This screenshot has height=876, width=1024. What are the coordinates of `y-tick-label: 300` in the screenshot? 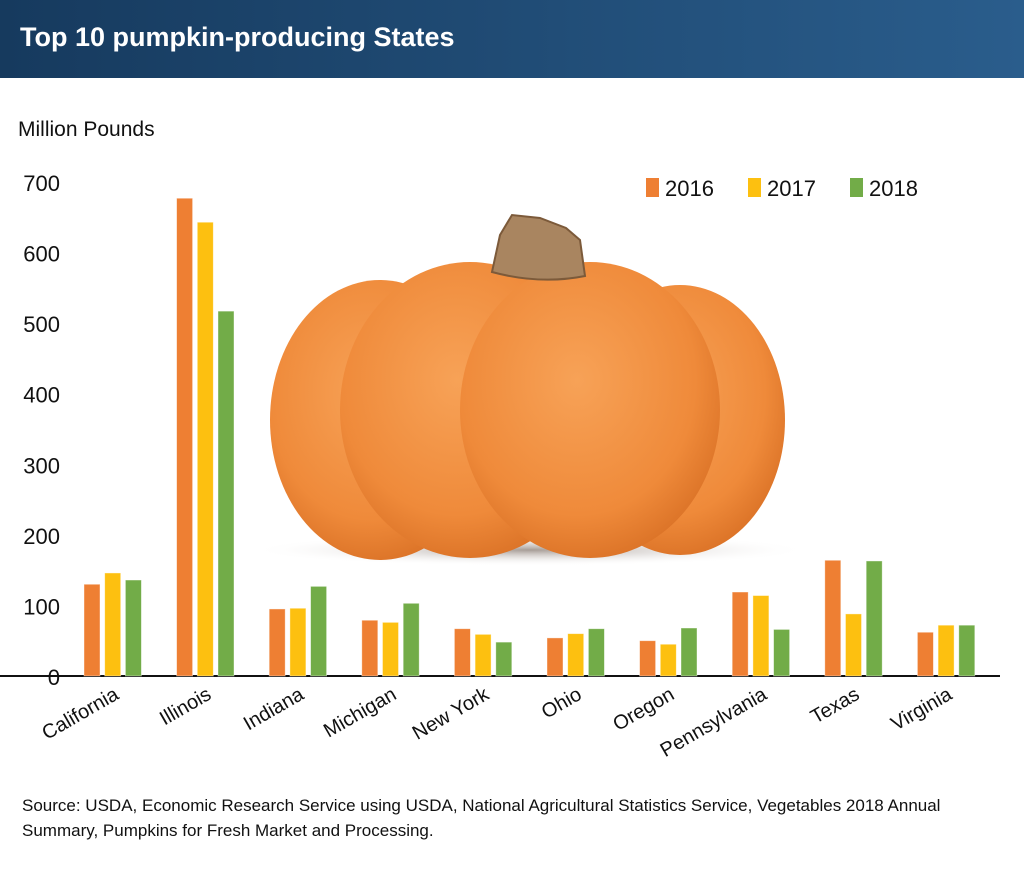 It's located at (41, 465).